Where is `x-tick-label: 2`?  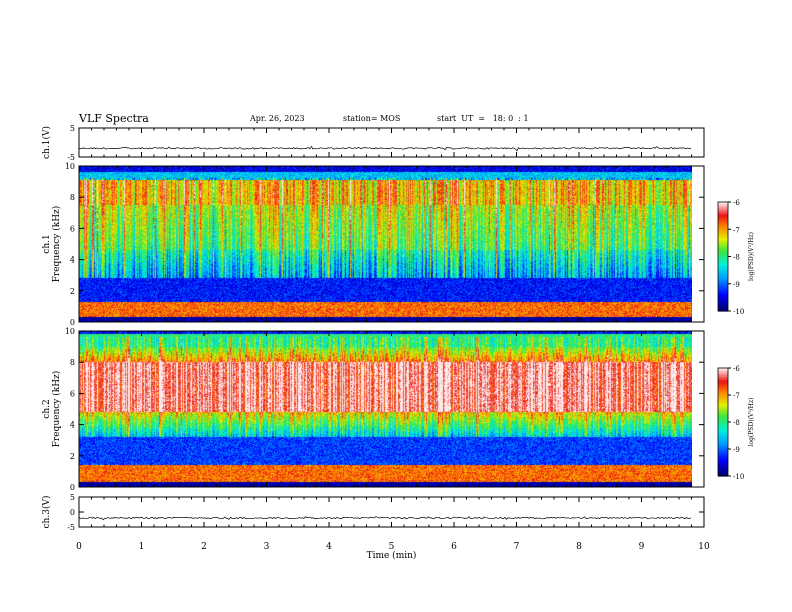
x-tick-label: 2 is located at coordinates (204, 547).